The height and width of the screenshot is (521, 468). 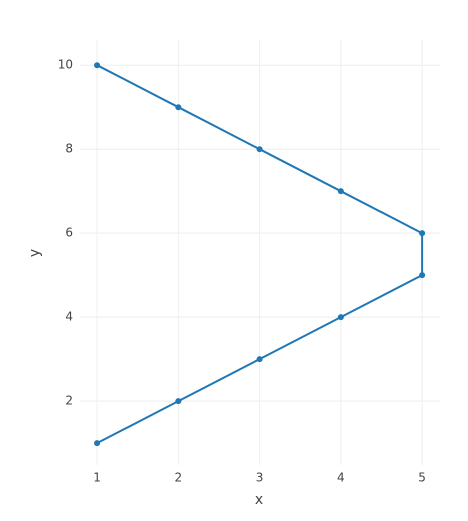 I want to click on y-axis-title: y, so click(x=35, y=253).